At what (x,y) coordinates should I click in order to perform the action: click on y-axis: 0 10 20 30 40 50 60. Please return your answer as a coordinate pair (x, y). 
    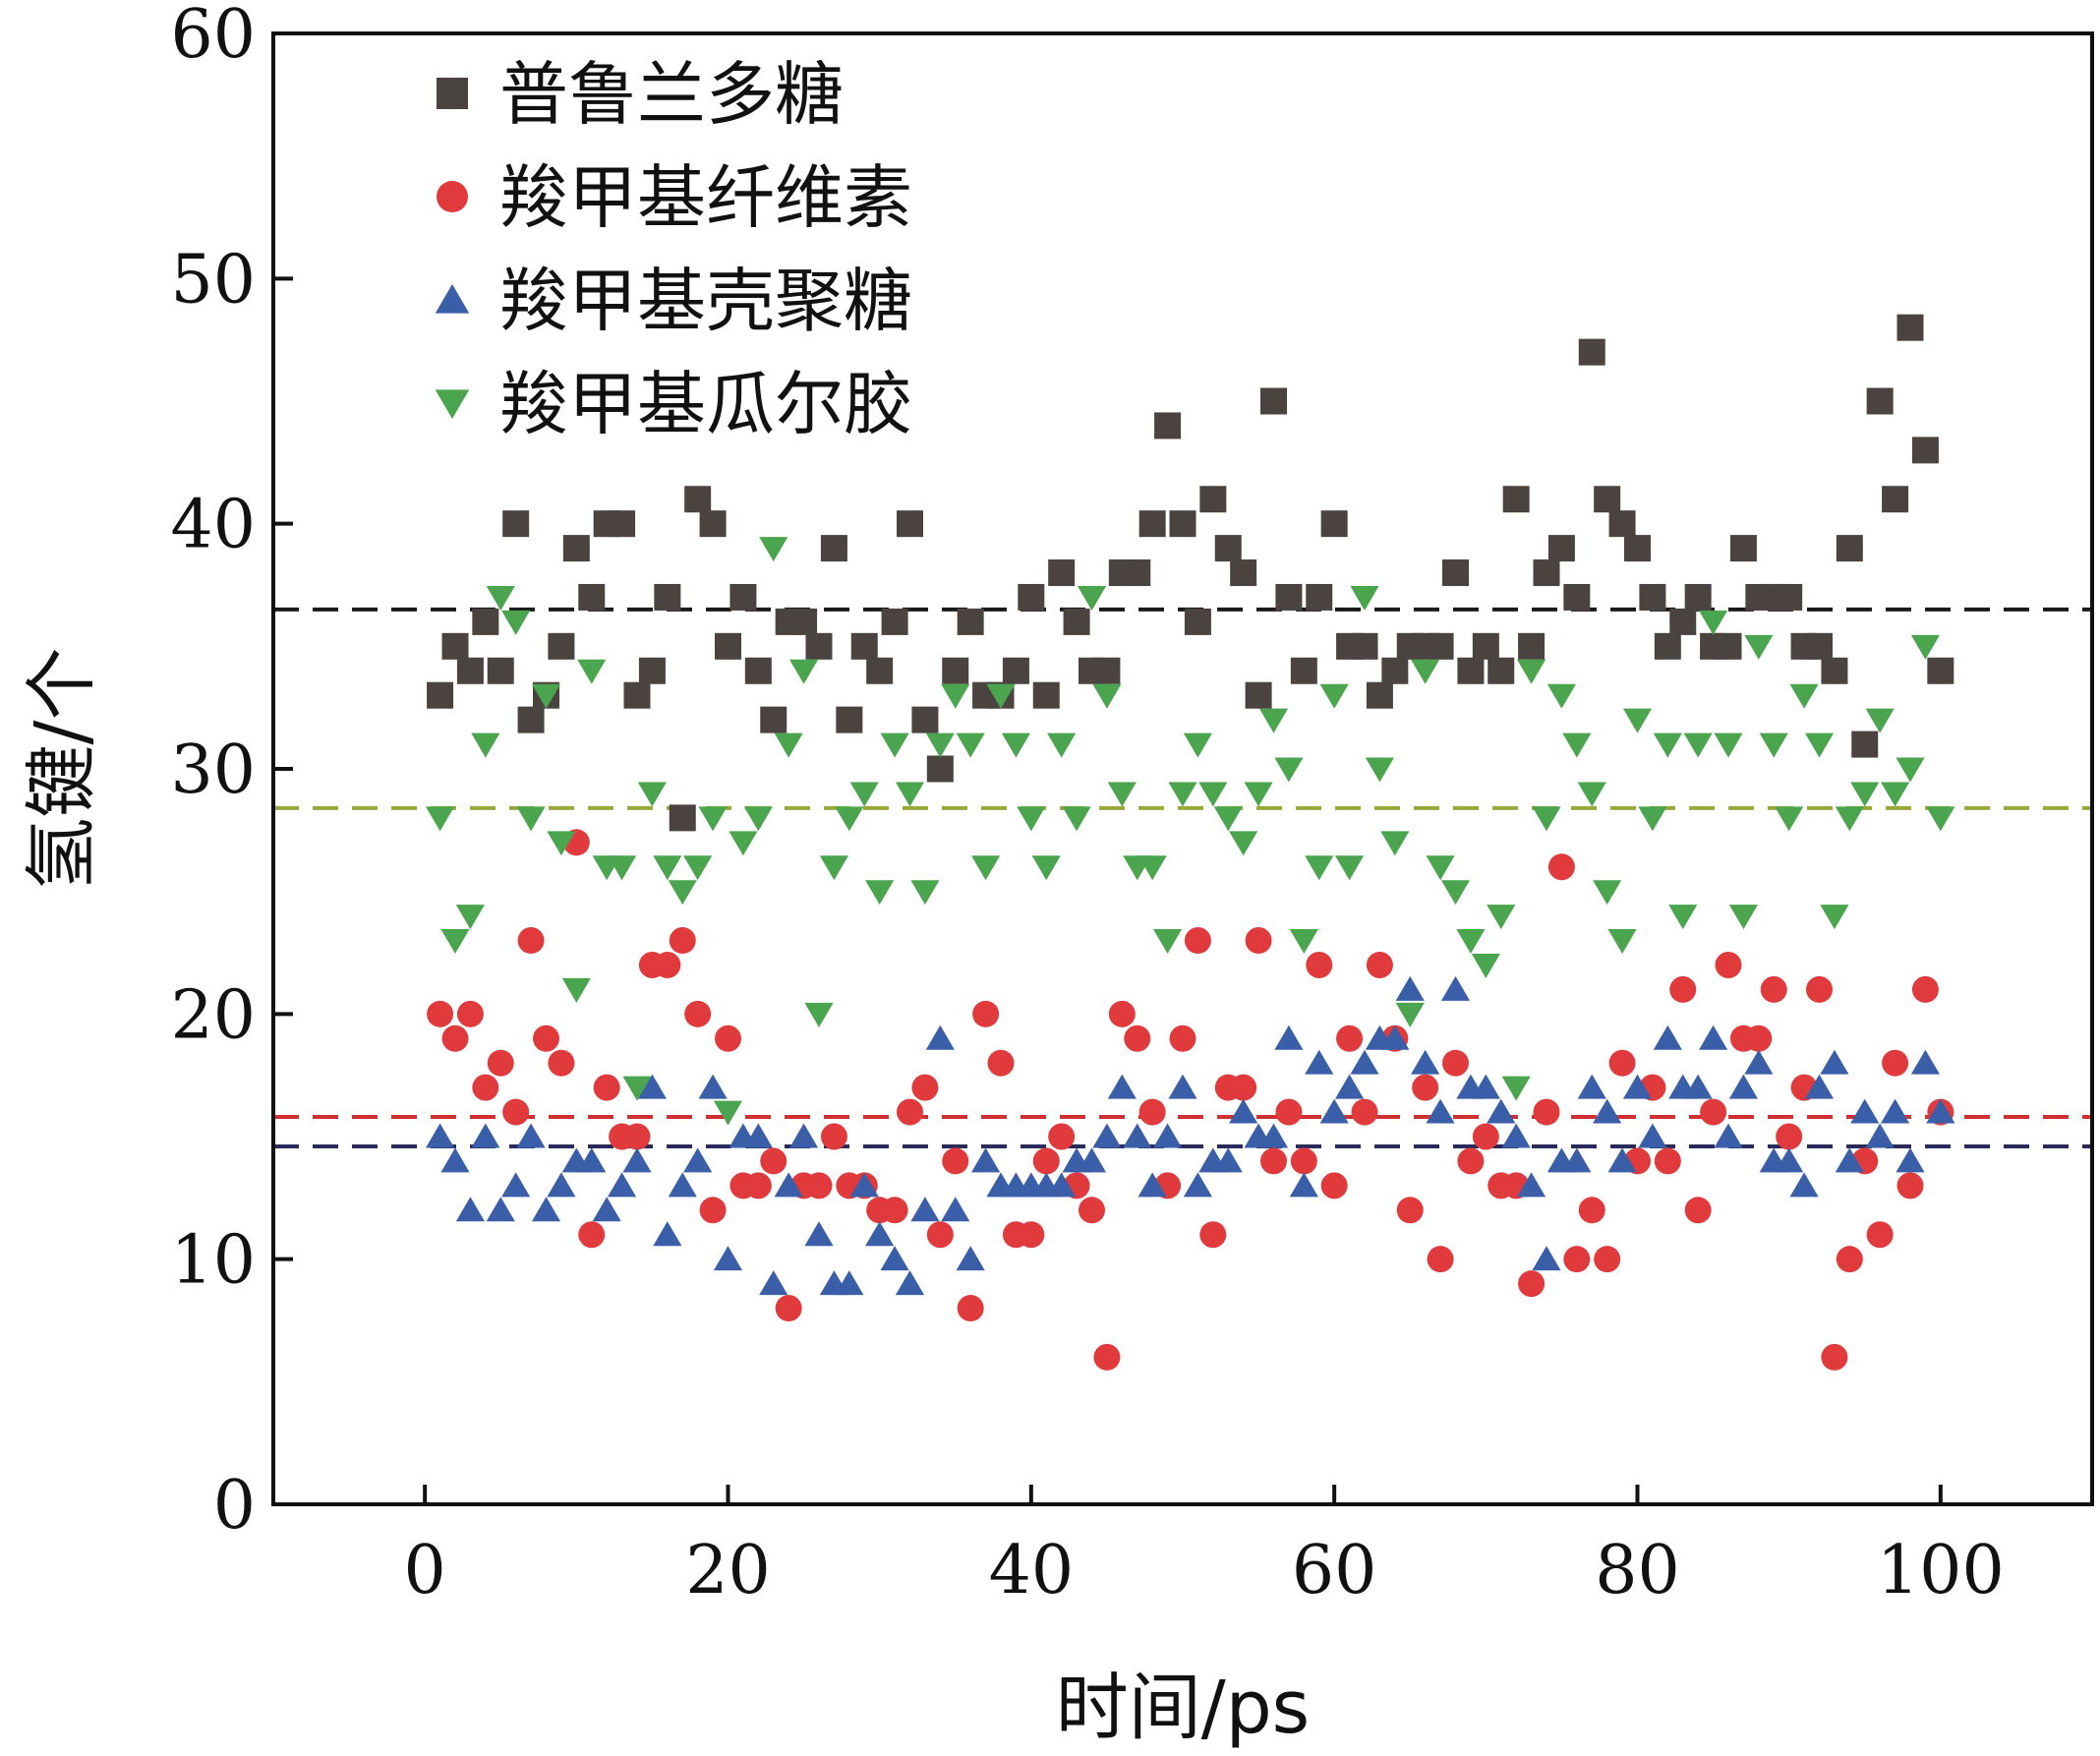
    Looking at the image, I should click on (231, 773).